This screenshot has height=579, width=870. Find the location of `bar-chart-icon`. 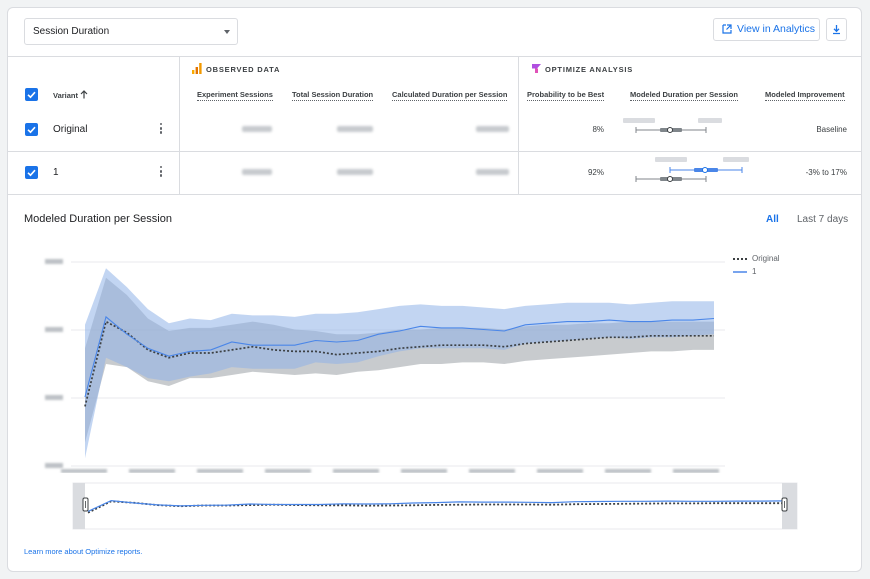

bar-chart-icon is located at coordinates (197, 68).